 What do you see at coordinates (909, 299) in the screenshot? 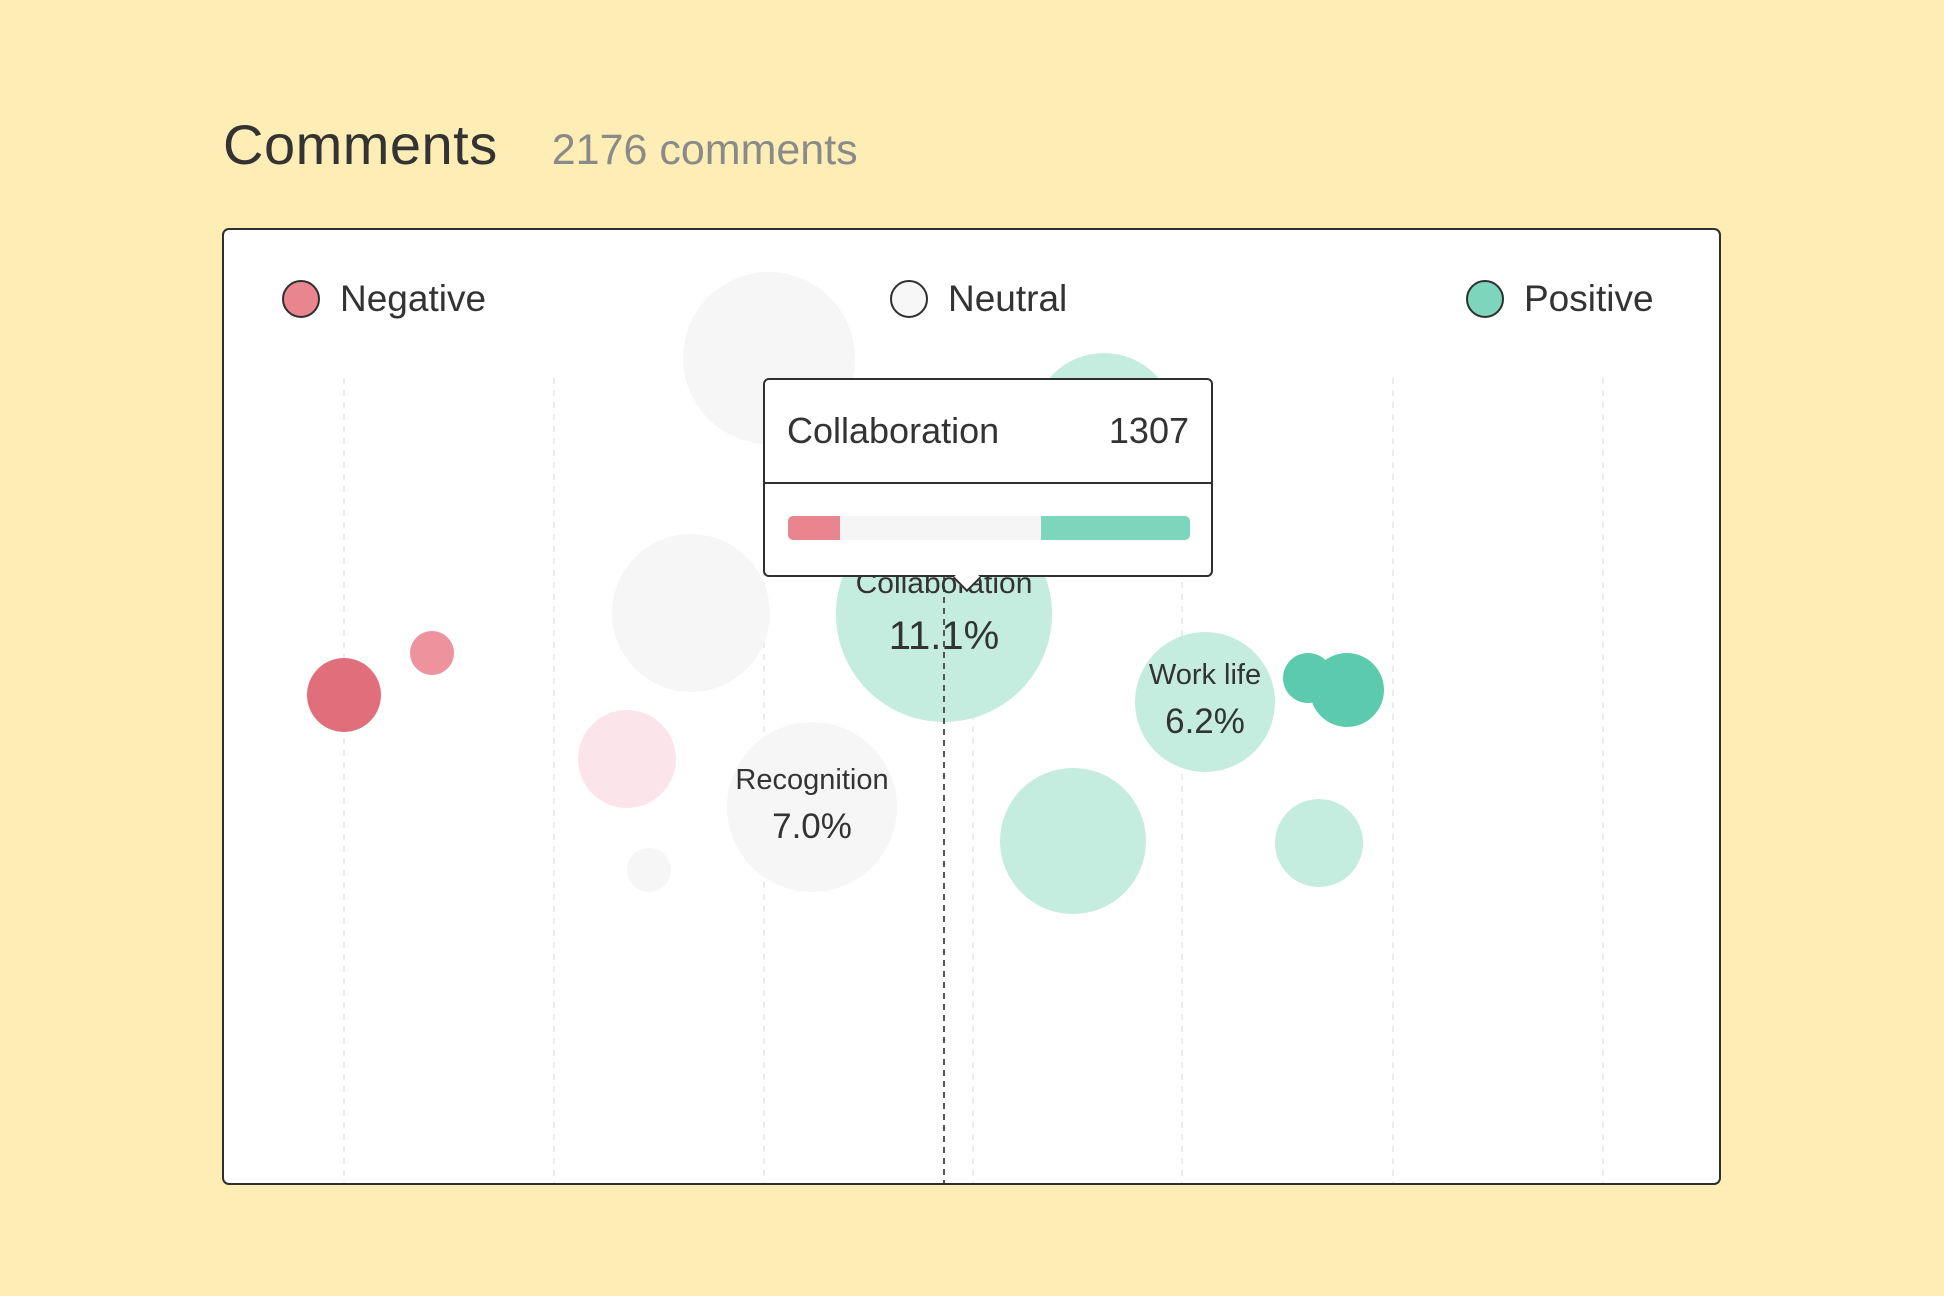
I see `neutral-dot-icon` at bounding box center [909, 299].